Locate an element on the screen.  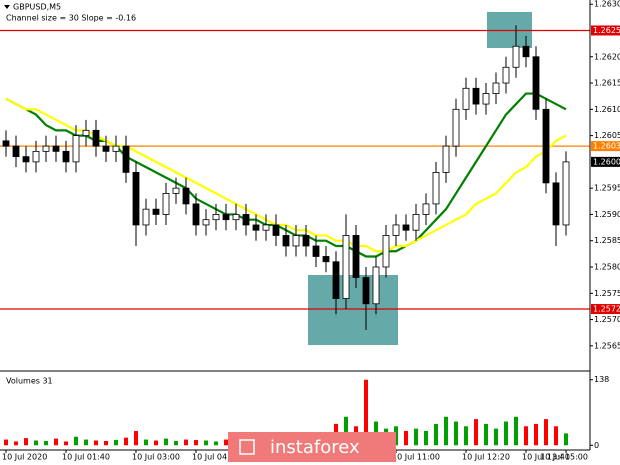
y-tick-label: 1.2575 is located at coordinates (607, 293).